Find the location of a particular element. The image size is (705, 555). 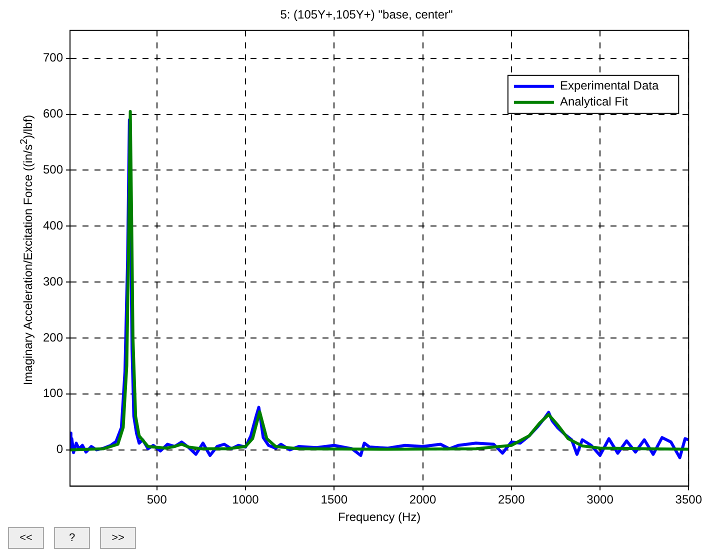

y-tick-label: 600 is located at coordinates (53, 113).